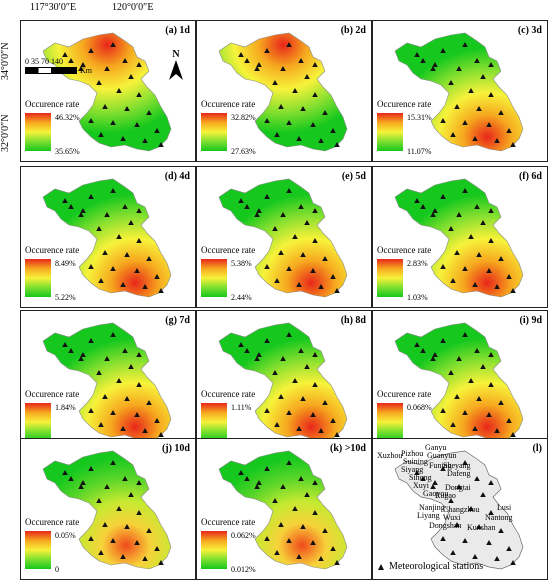 Image resolution: width=550 pixels, height=582 pixels. I want to click on legend-min: 1.03%, so click(417, 297).